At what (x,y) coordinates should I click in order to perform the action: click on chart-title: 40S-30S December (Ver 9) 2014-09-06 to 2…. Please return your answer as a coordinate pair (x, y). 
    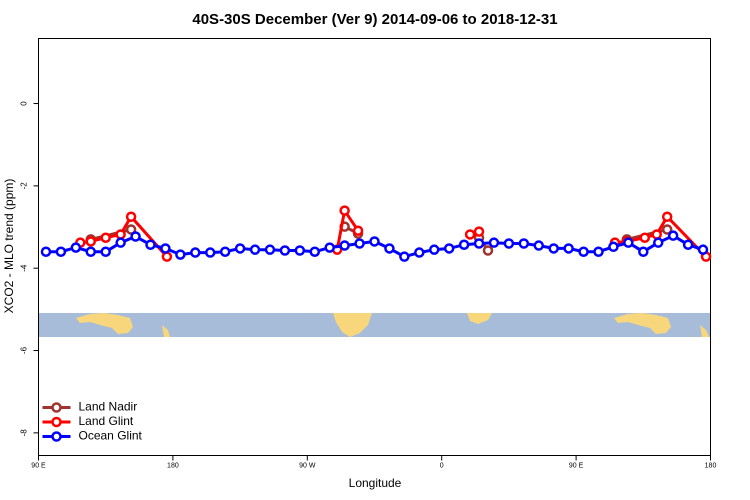
    Looking at the image, I should click on (374, 19).